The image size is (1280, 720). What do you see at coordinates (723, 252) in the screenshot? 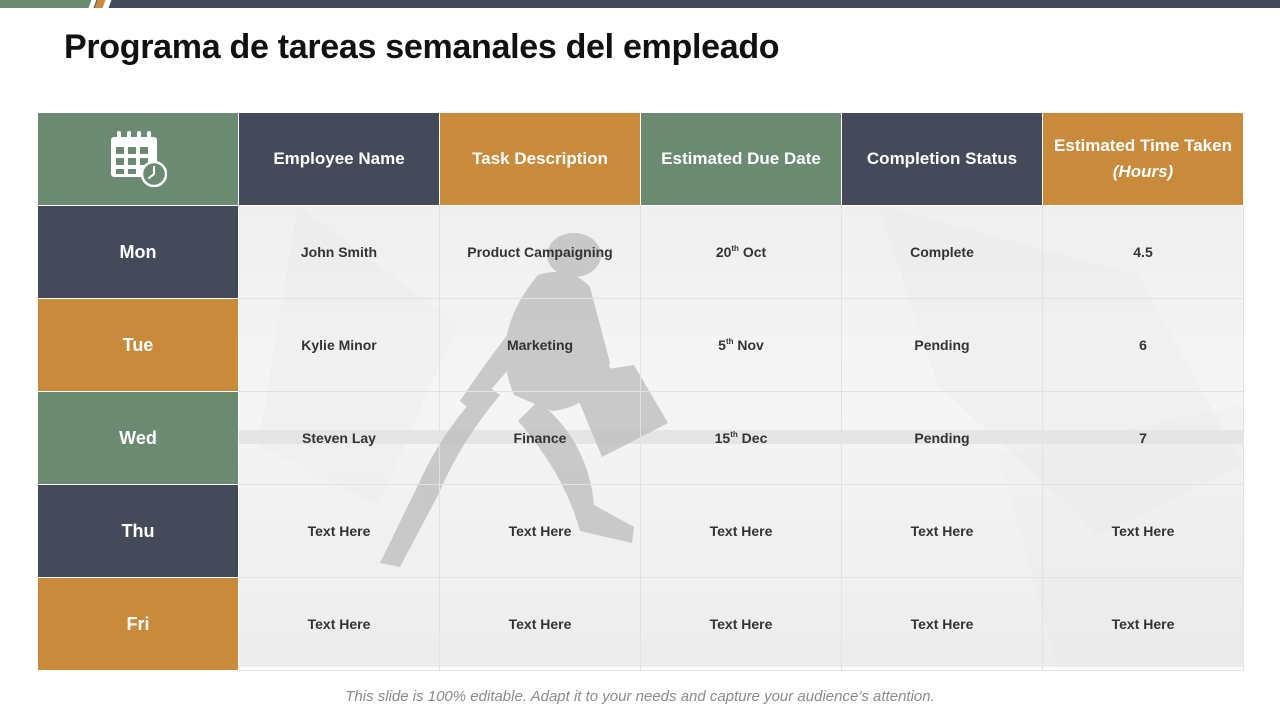
I see `due-day: 20` at bounding box center [723, 252].